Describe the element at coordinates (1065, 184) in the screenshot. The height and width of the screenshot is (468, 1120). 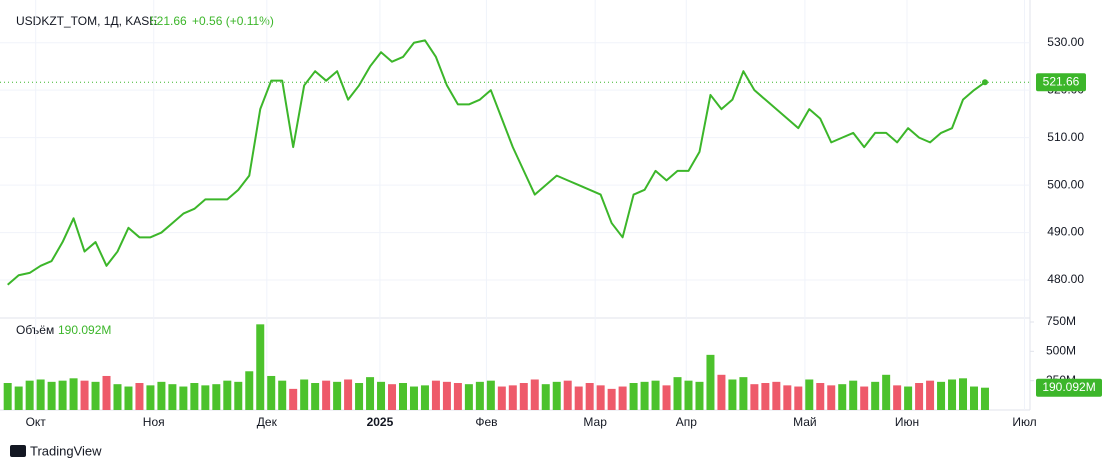
I see `y-tick-label: 500.00` at that location.